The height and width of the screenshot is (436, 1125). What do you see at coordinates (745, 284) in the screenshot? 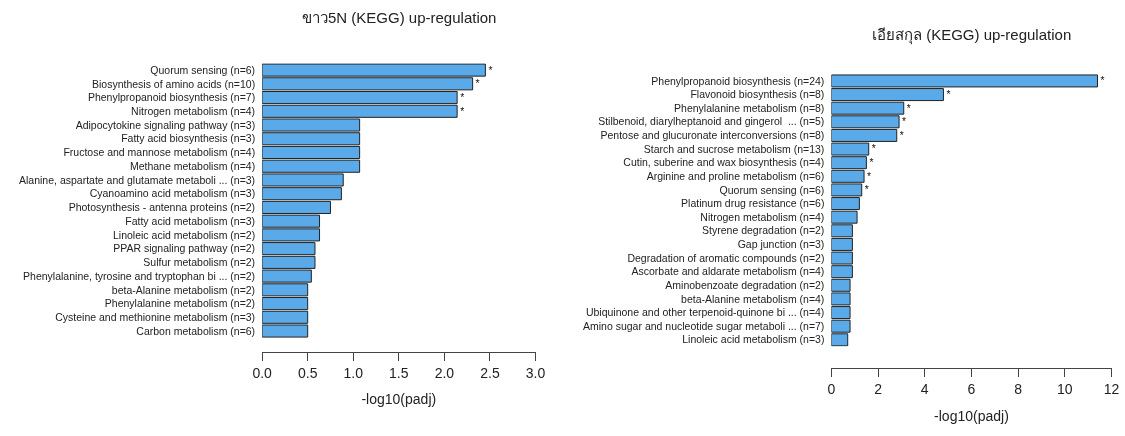
I see `y-tick-label: Aminobenzoate degradation (n=2)` at bounding box center [745, 284].